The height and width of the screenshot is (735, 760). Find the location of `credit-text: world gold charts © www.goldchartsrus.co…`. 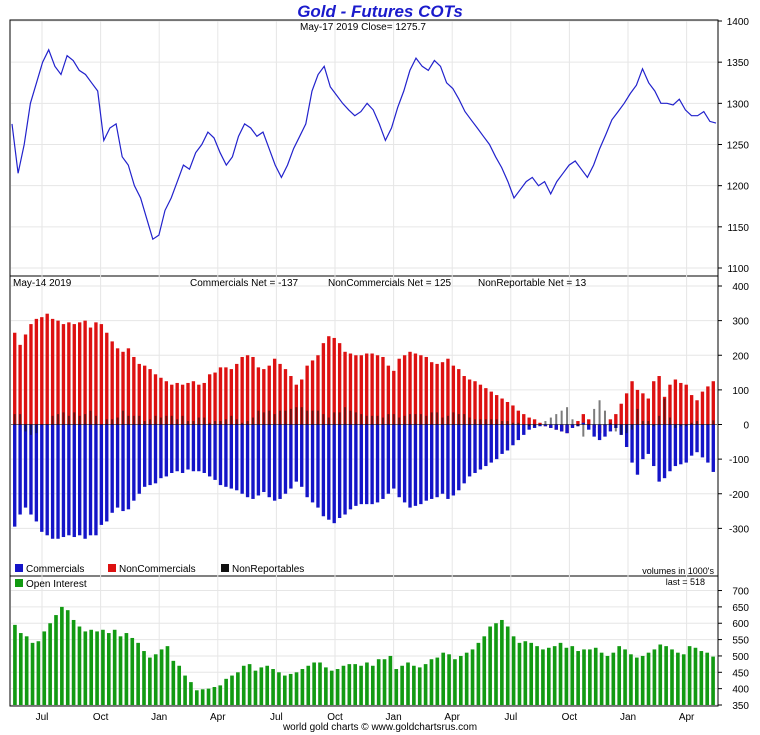

credit-text: world gold charts © www.goldchartsrus.co… is located at coordinates (380, 727).